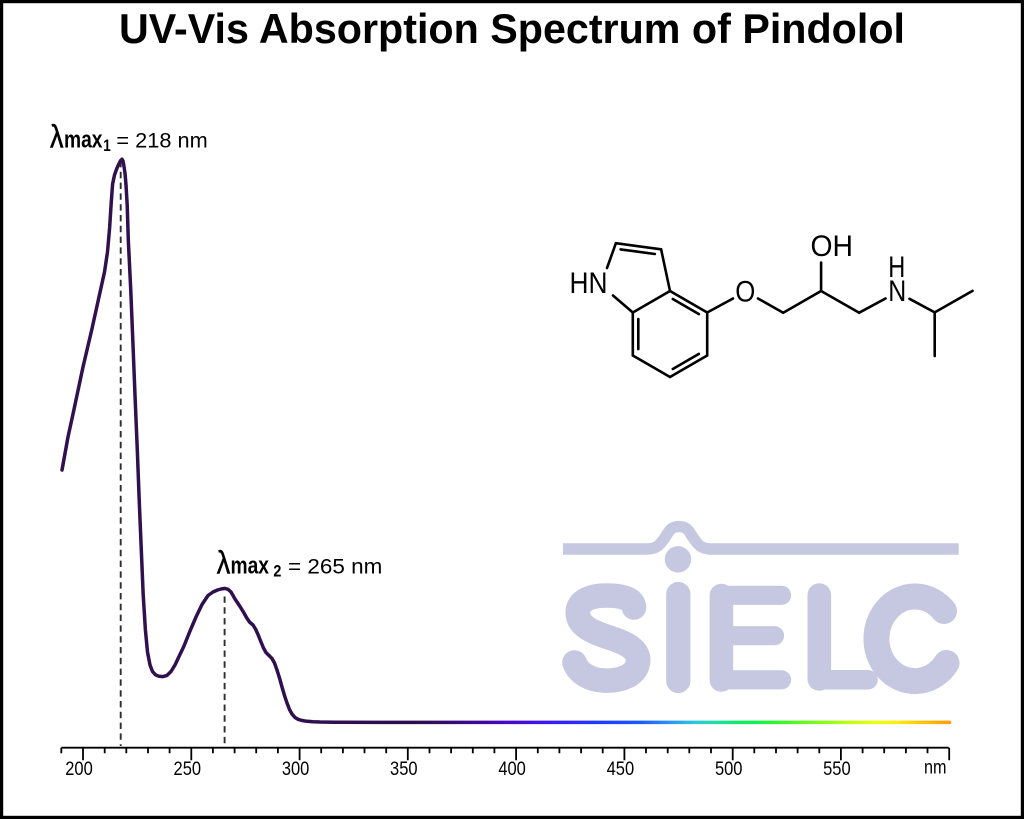 This screenshot has width=1024, height=819. Describe the element at coordinates (79, 769) in the screenshot. I see `svg-text: 200` at that location.